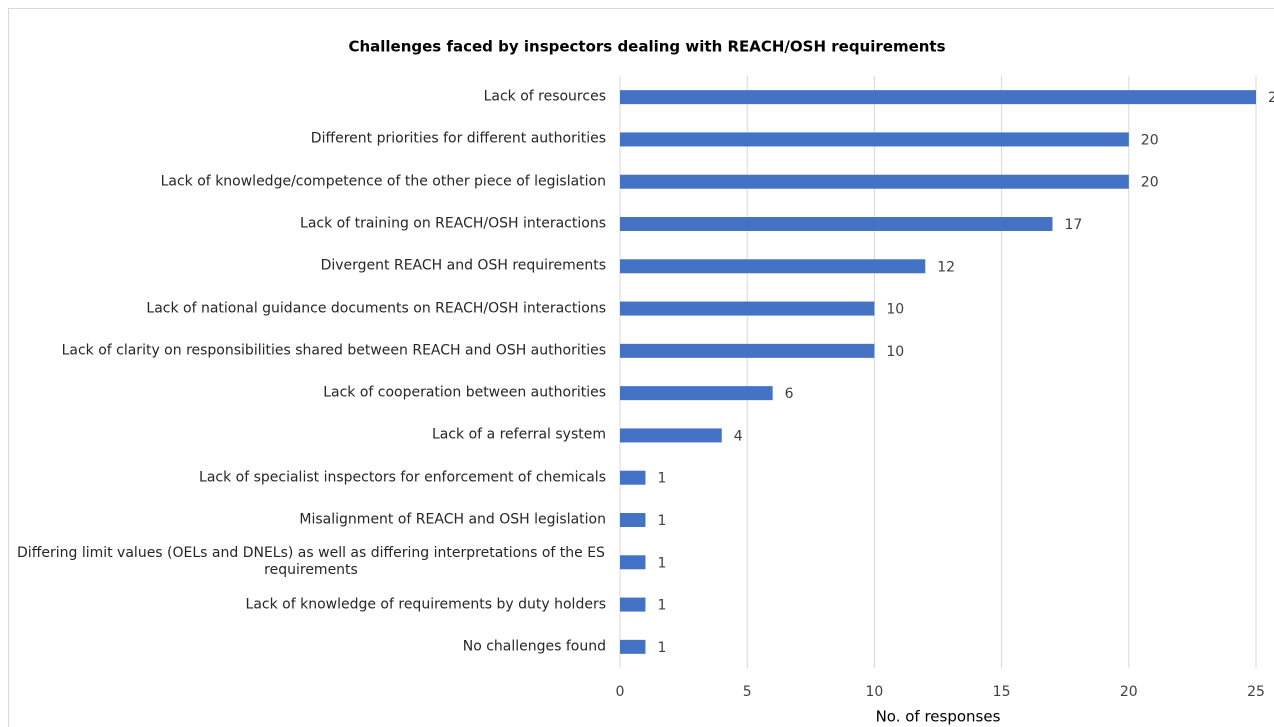 The image size is (1274, 727). I want to click on x-tick-label: 20, so click(1129, 692).